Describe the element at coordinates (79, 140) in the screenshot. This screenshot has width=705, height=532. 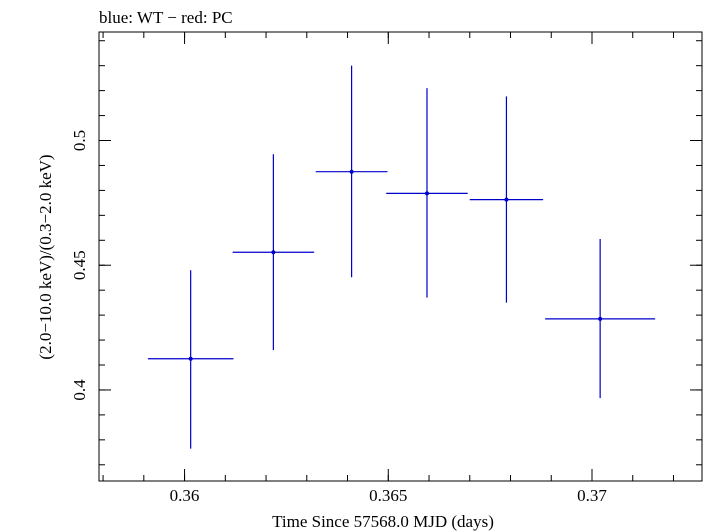
I see `y-tick-label: 0.5` at that location.